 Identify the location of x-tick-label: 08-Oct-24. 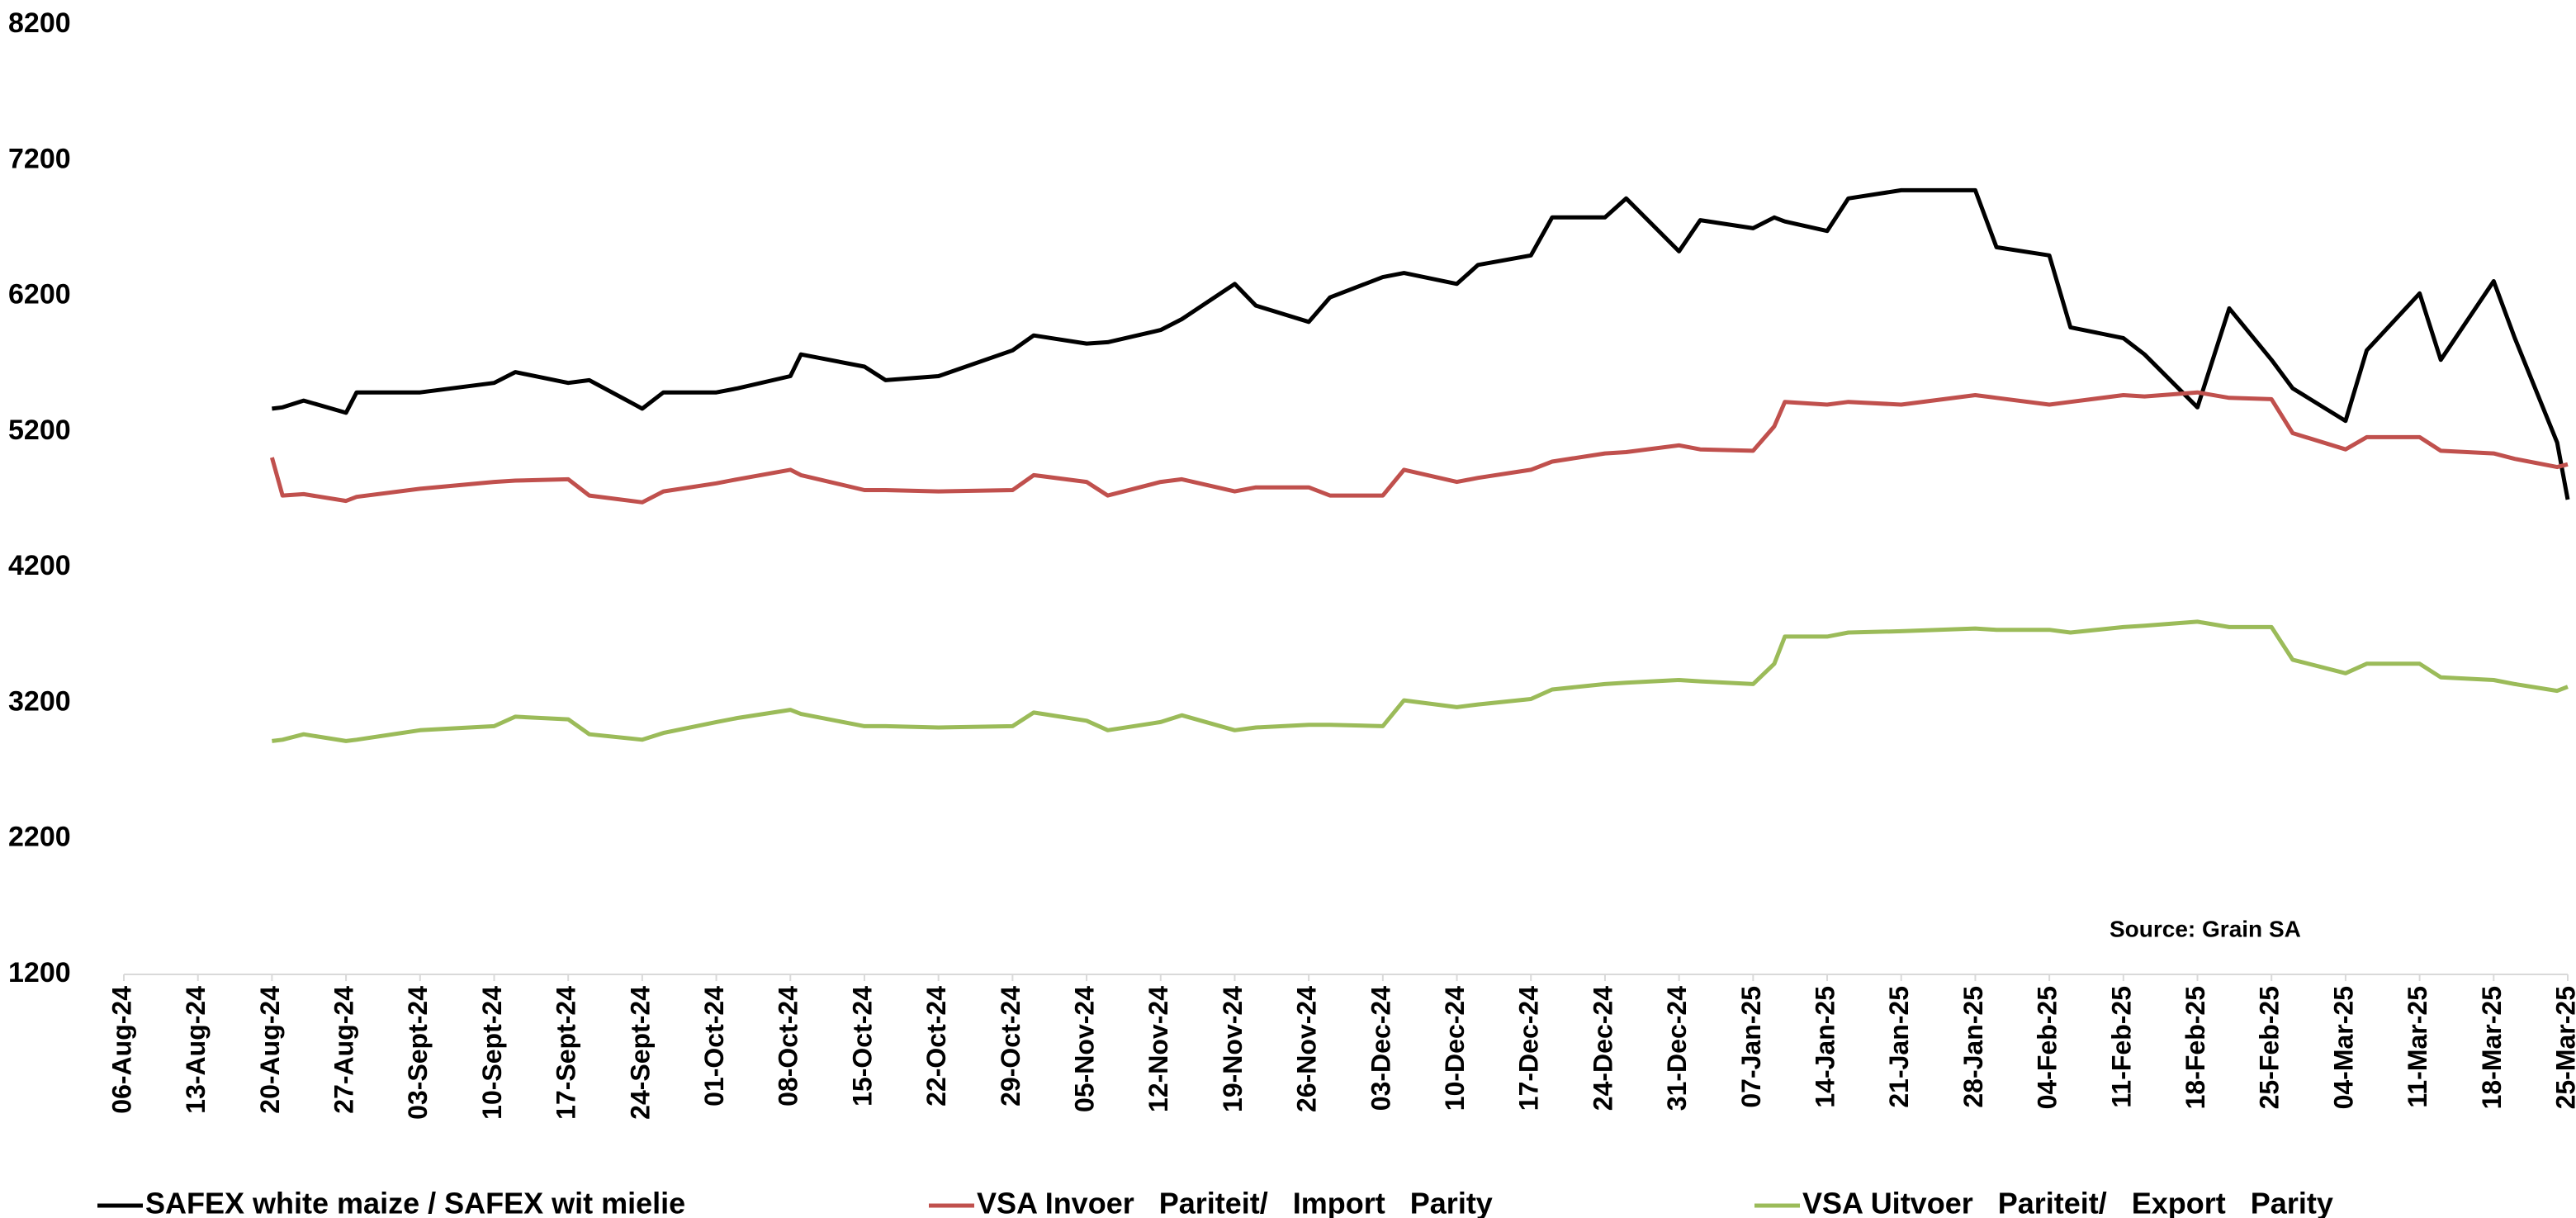
(788, 1046).